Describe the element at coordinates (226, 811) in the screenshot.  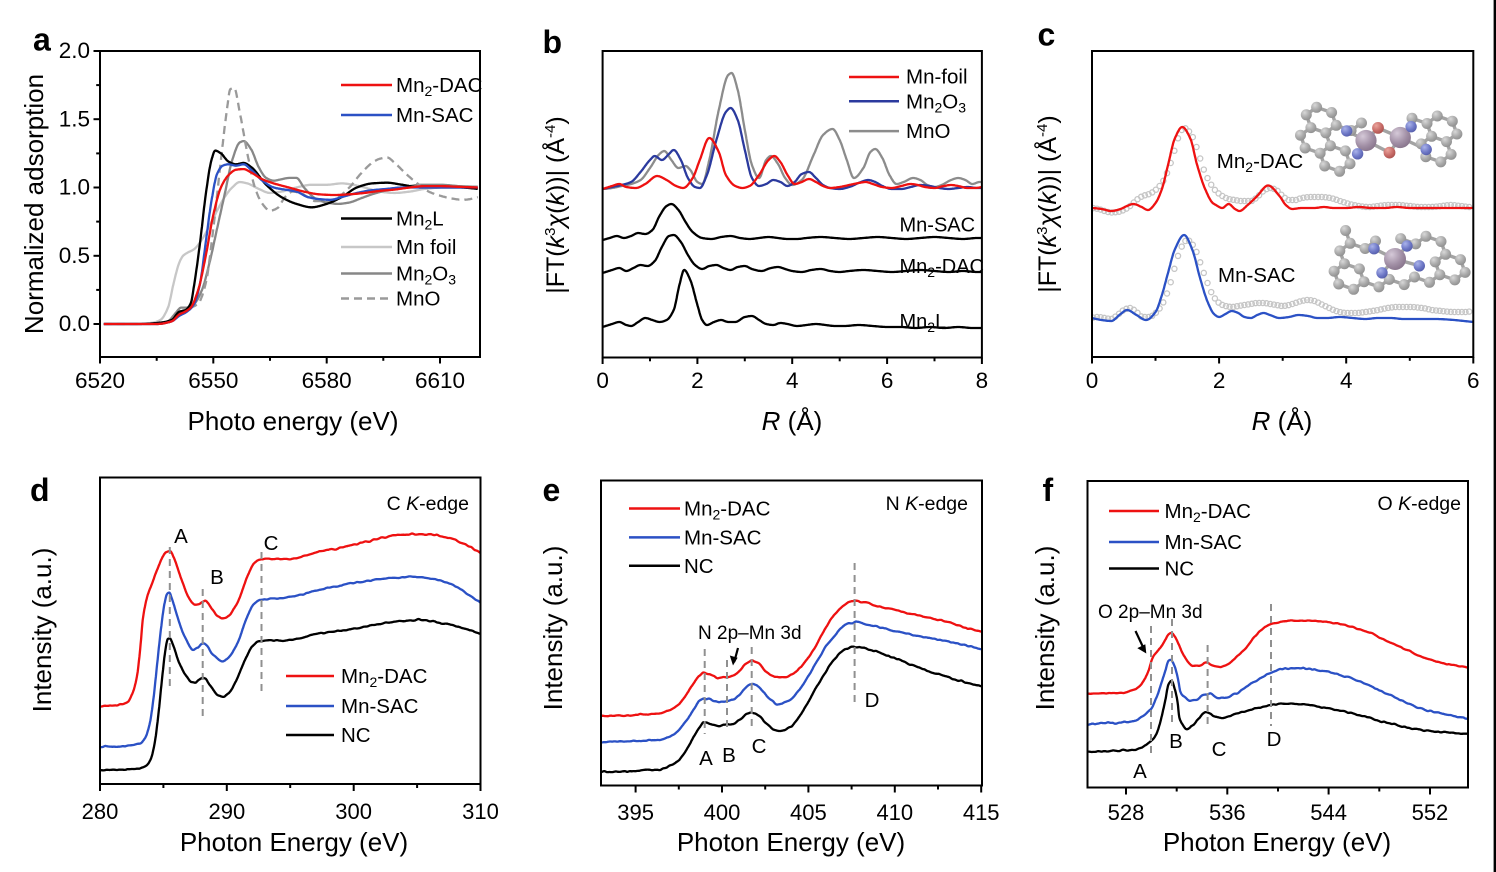
I see `svg-text: 290` at that location.